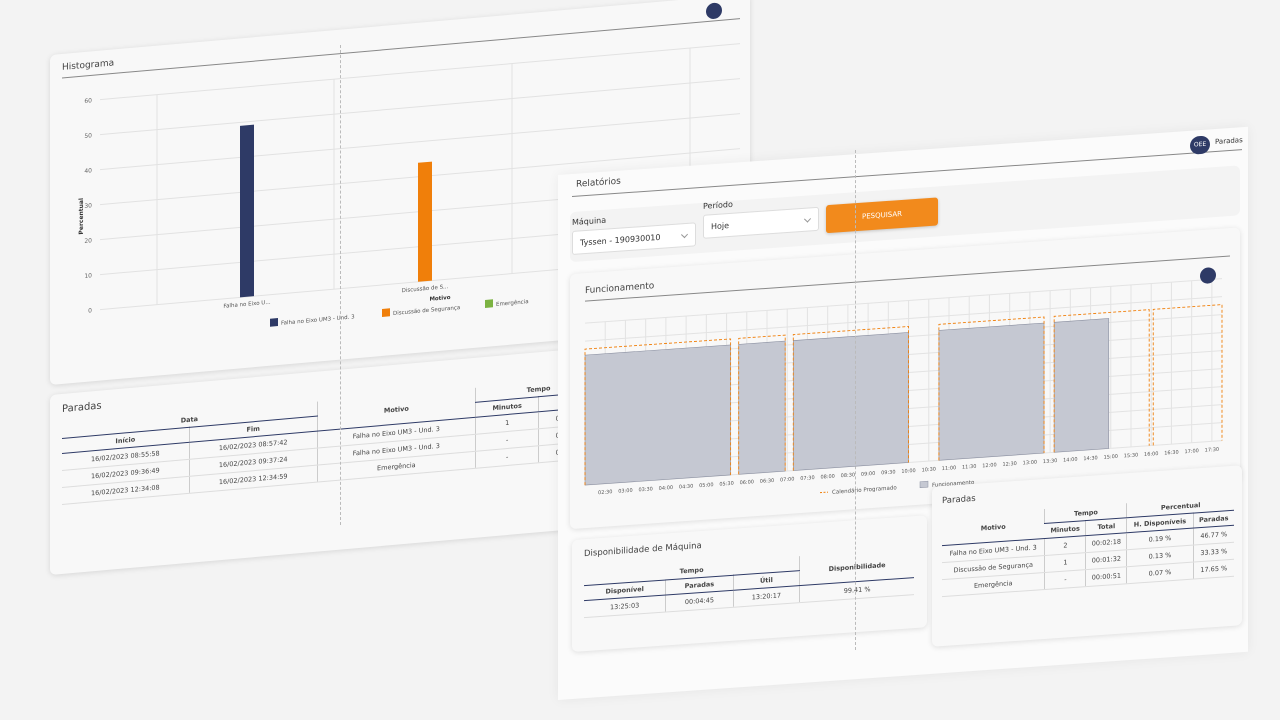 Image resolution: width=1280 pixels, height=720 pixels. What do you see at coordinates (827, 477) in the screenshot?
I see `x-tick-label: 08:00` at bounding box center [827, 477].